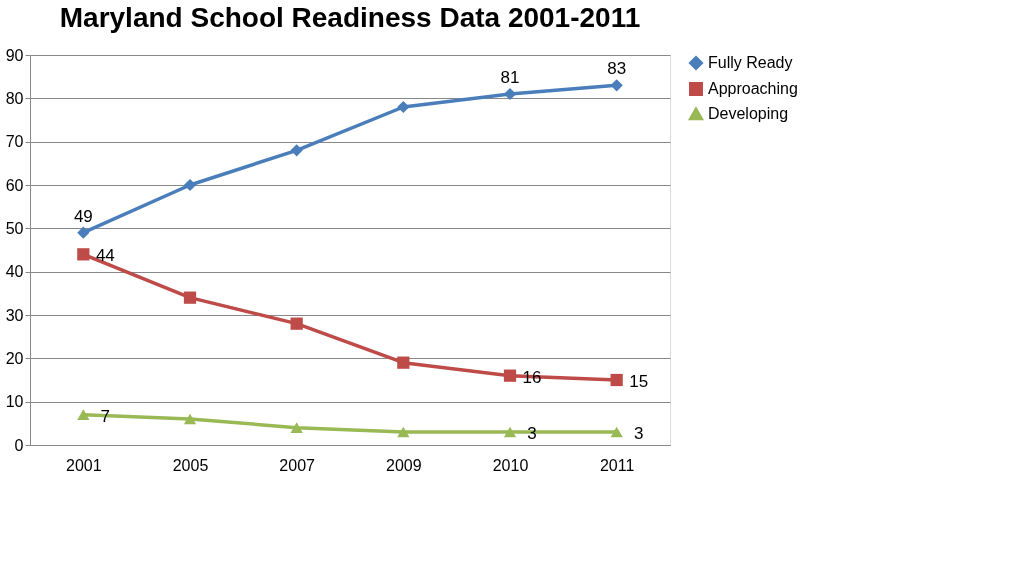 The height and width of the screenshot is (582, 1023). What do you see at coordinates (14, 228) in the screenshot?
I see `y-tick-label: 50` at bounding box center [14, 228].